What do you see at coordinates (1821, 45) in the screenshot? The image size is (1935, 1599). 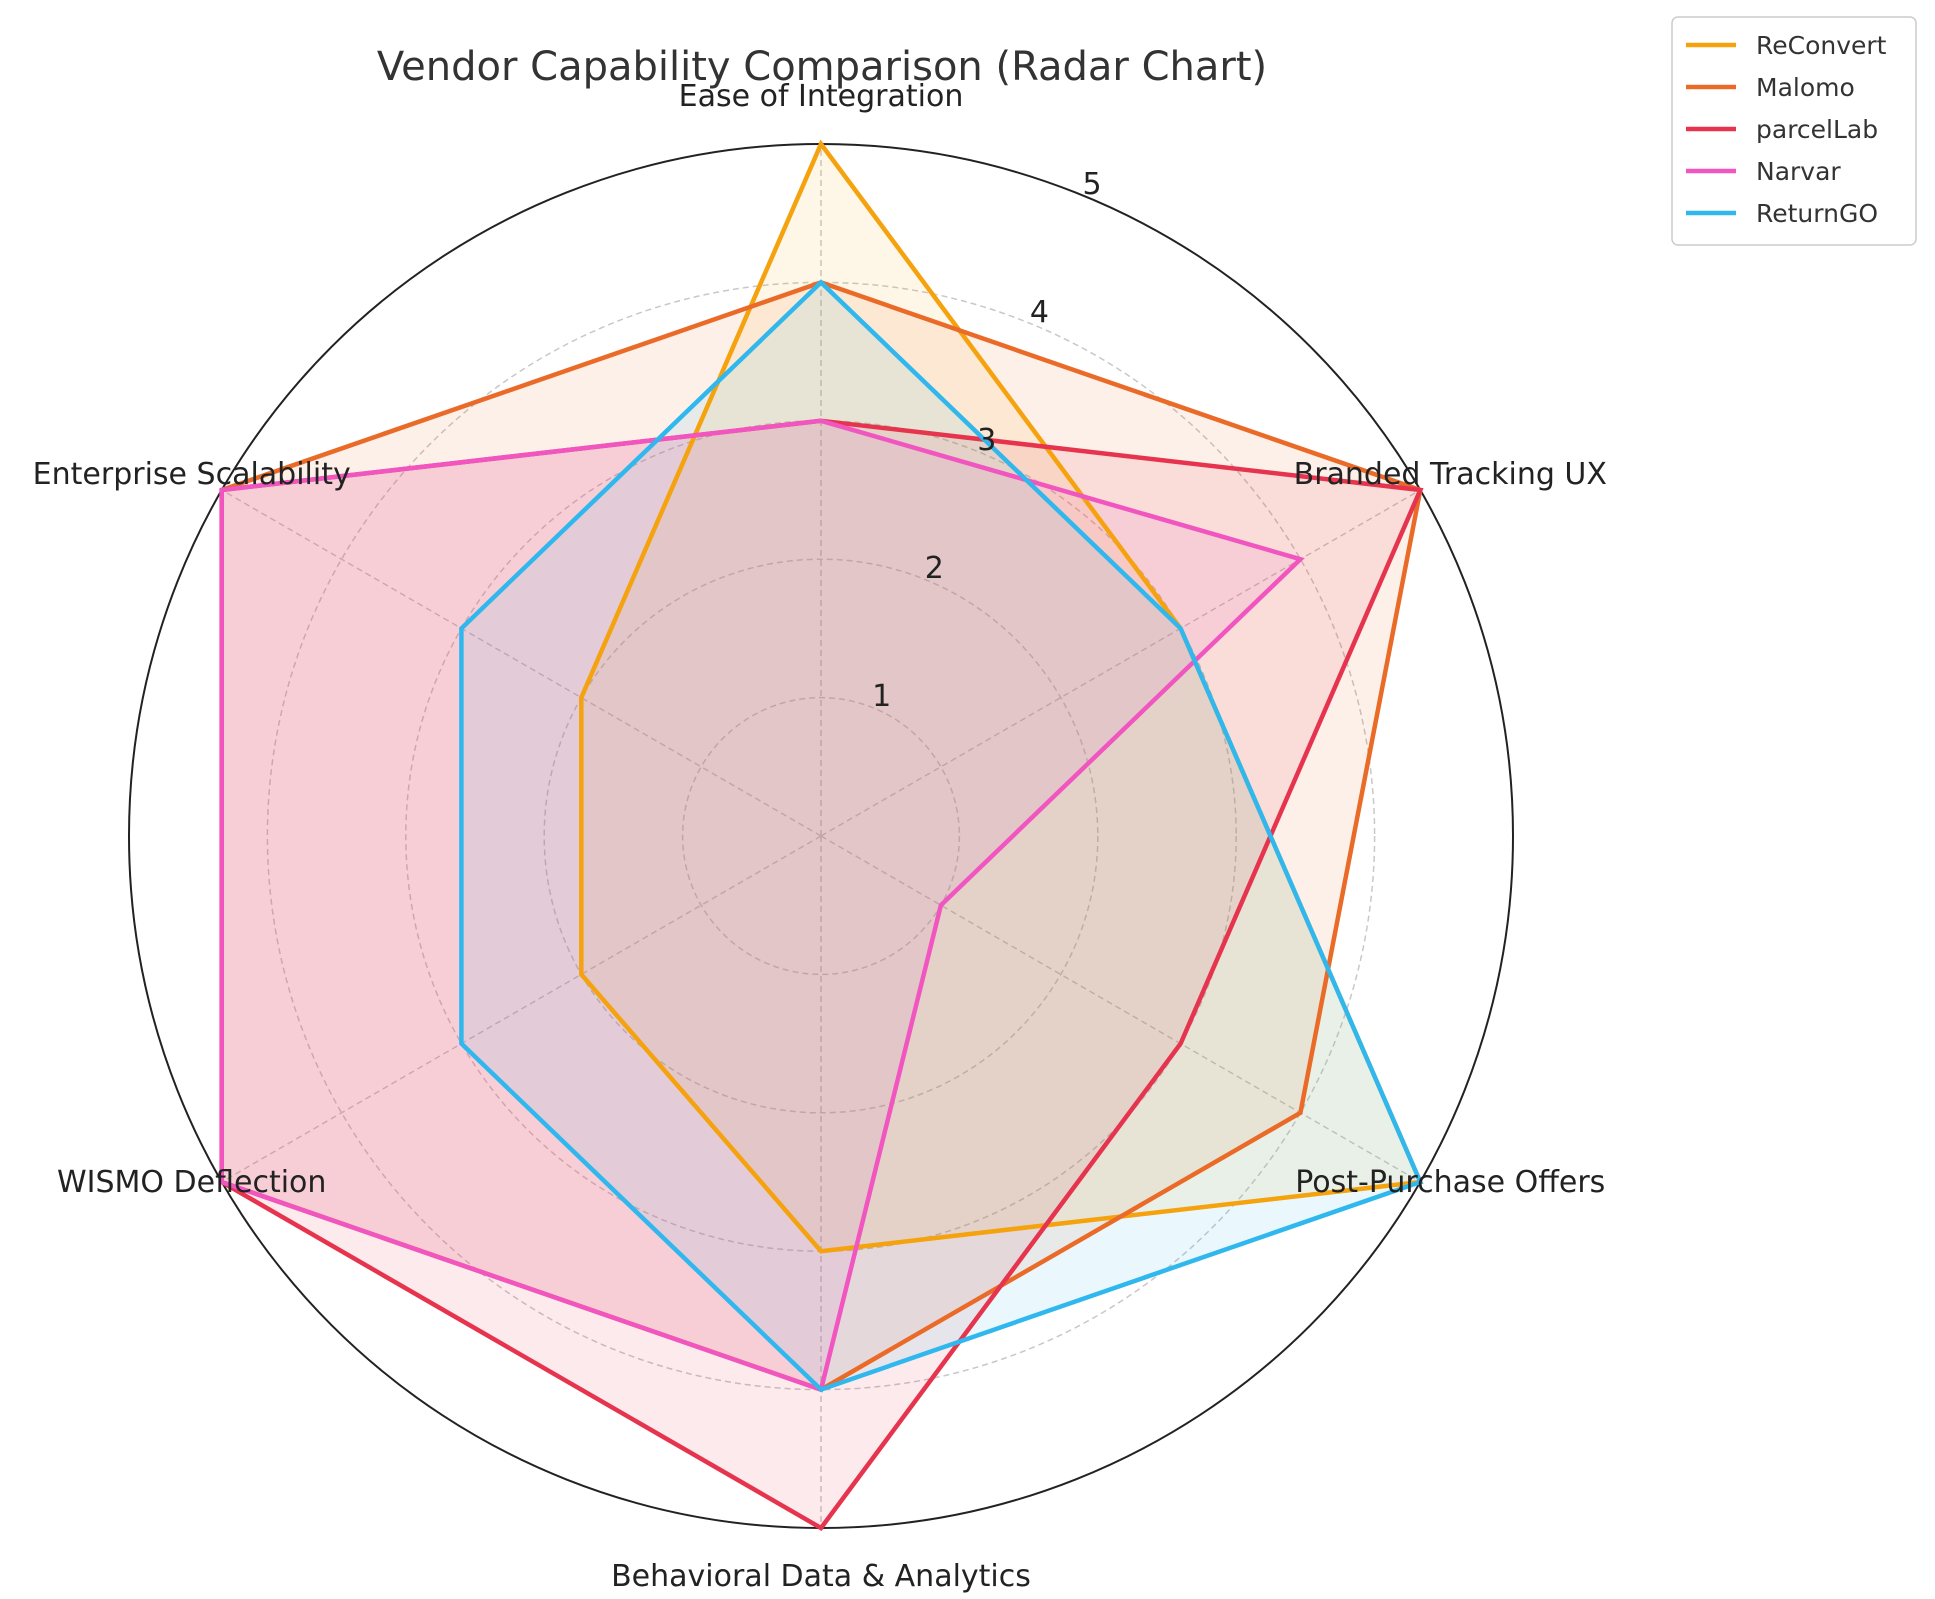 I see `legend-label: ReConvert` at bounding box center [1821, 45].